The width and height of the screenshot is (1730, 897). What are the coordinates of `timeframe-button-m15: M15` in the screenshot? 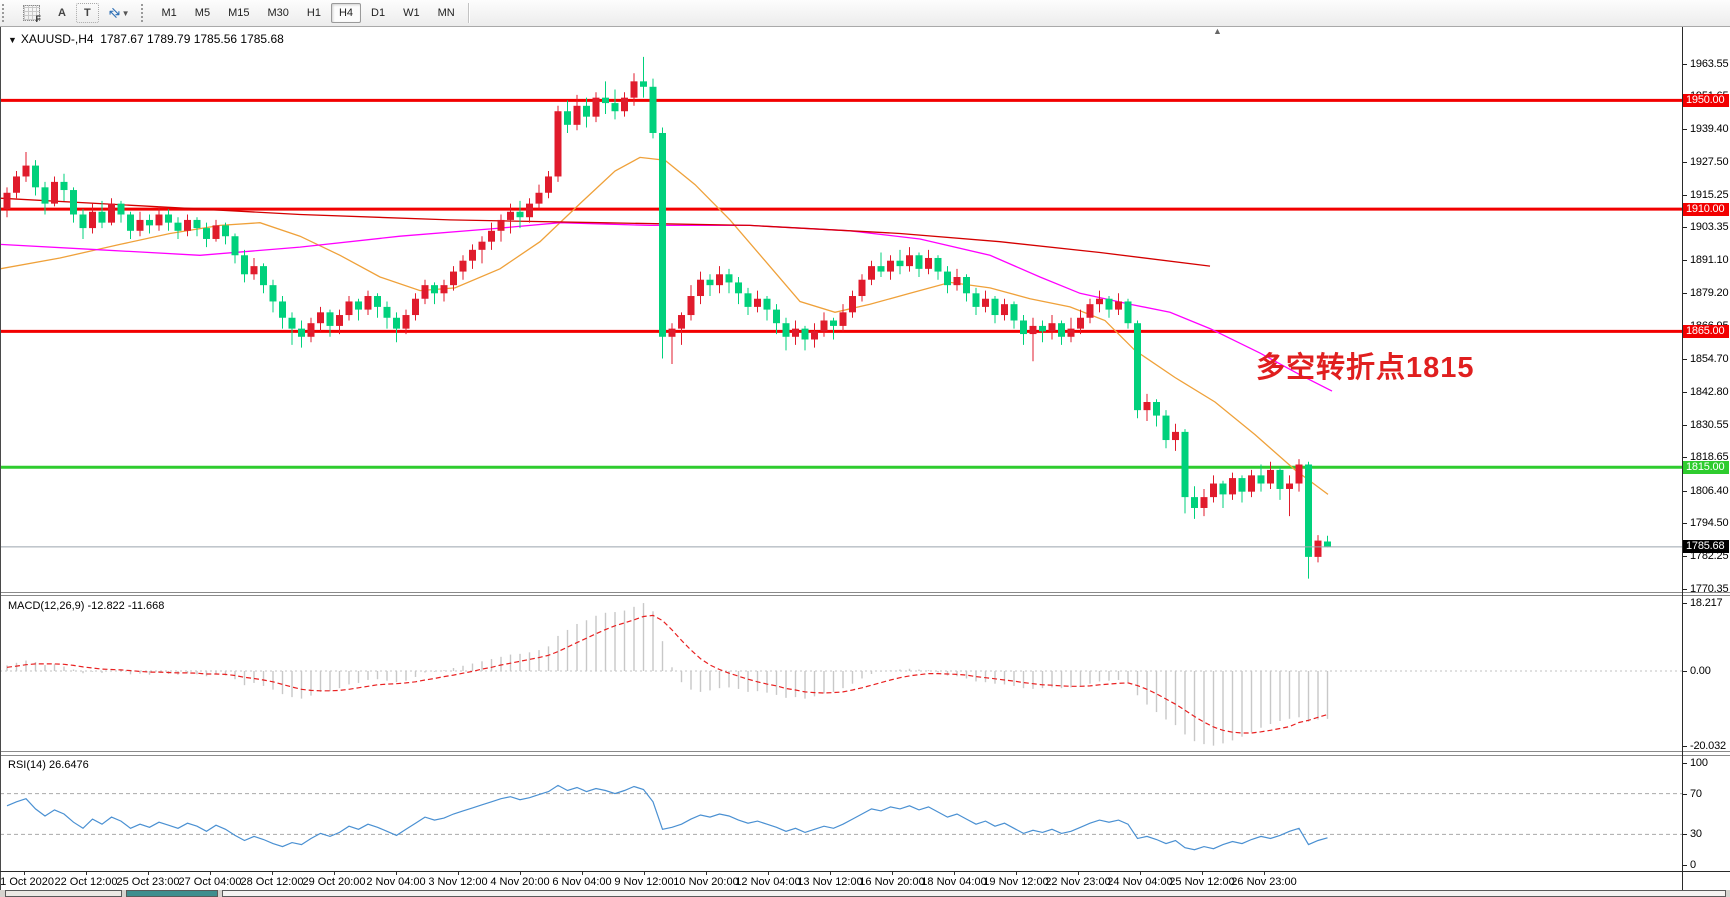 It's located at (239, 13).